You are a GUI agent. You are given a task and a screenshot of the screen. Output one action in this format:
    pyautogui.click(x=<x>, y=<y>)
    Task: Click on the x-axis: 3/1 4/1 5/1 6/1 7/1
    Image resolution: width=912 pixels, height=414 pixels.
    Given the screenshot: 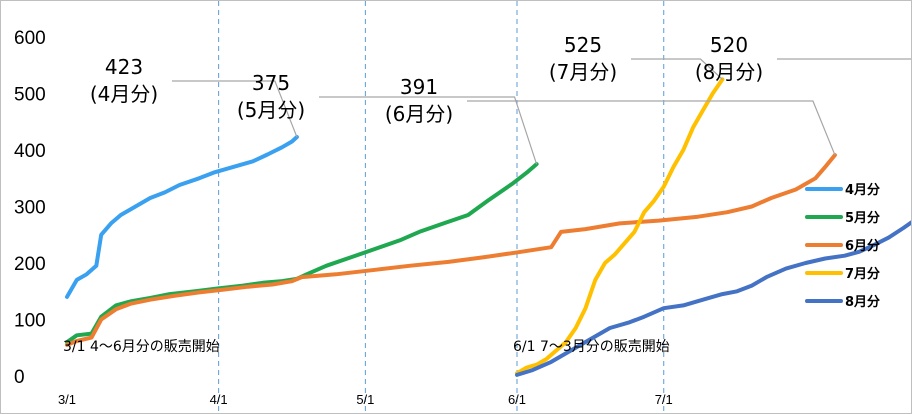 What is the action you would take?
    pyautogui.click(x=365, y=399)
    